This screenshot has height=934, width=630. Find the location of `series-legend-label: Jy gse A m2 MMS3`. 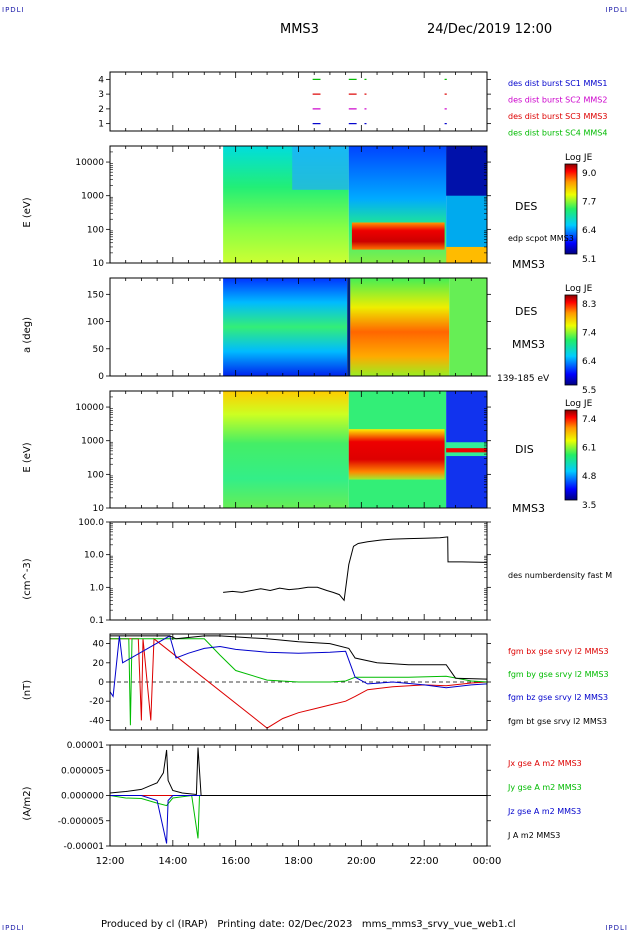

series-legend-label: Jy gse A m2 MMS3 is located at coordinates (544, 787).